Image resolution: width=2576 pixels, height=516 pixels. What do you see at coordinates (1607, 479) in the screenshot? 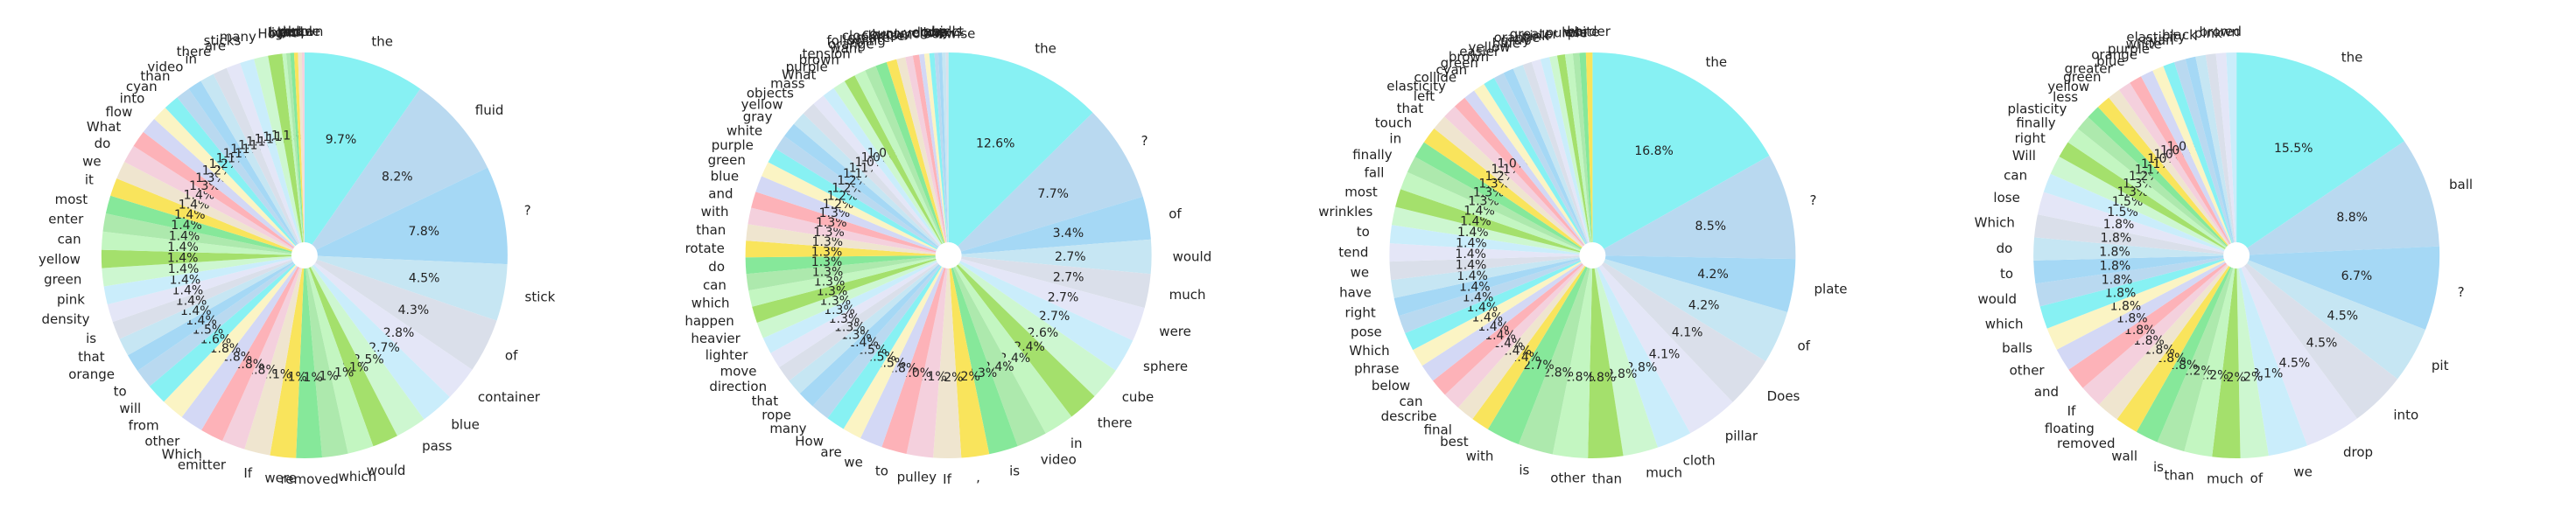
I see `slice-label: than` at bounding box center [1607, 479].